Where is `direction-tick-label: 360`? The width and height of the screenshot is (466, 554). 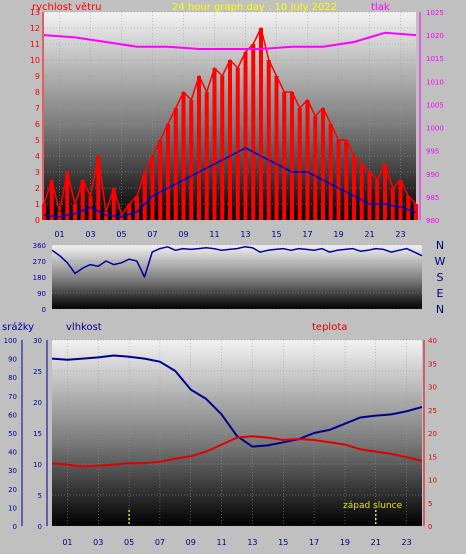 direction-tick-label: 360 is located at coordinates (39, 246).